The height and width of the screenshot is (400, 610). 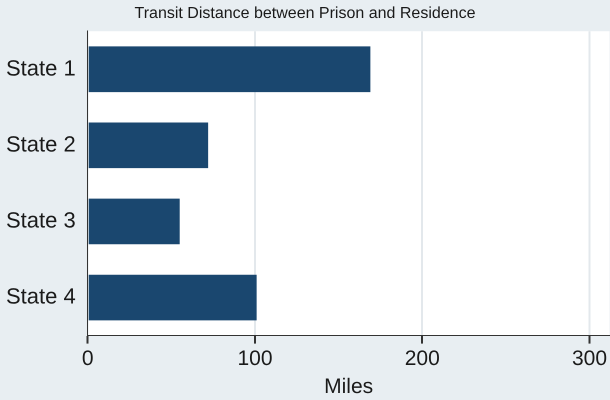 What do you see at coordinates (422, 358) in the screenshot?
I see `x-tick-label: 200` at bounding box center [422, 358].